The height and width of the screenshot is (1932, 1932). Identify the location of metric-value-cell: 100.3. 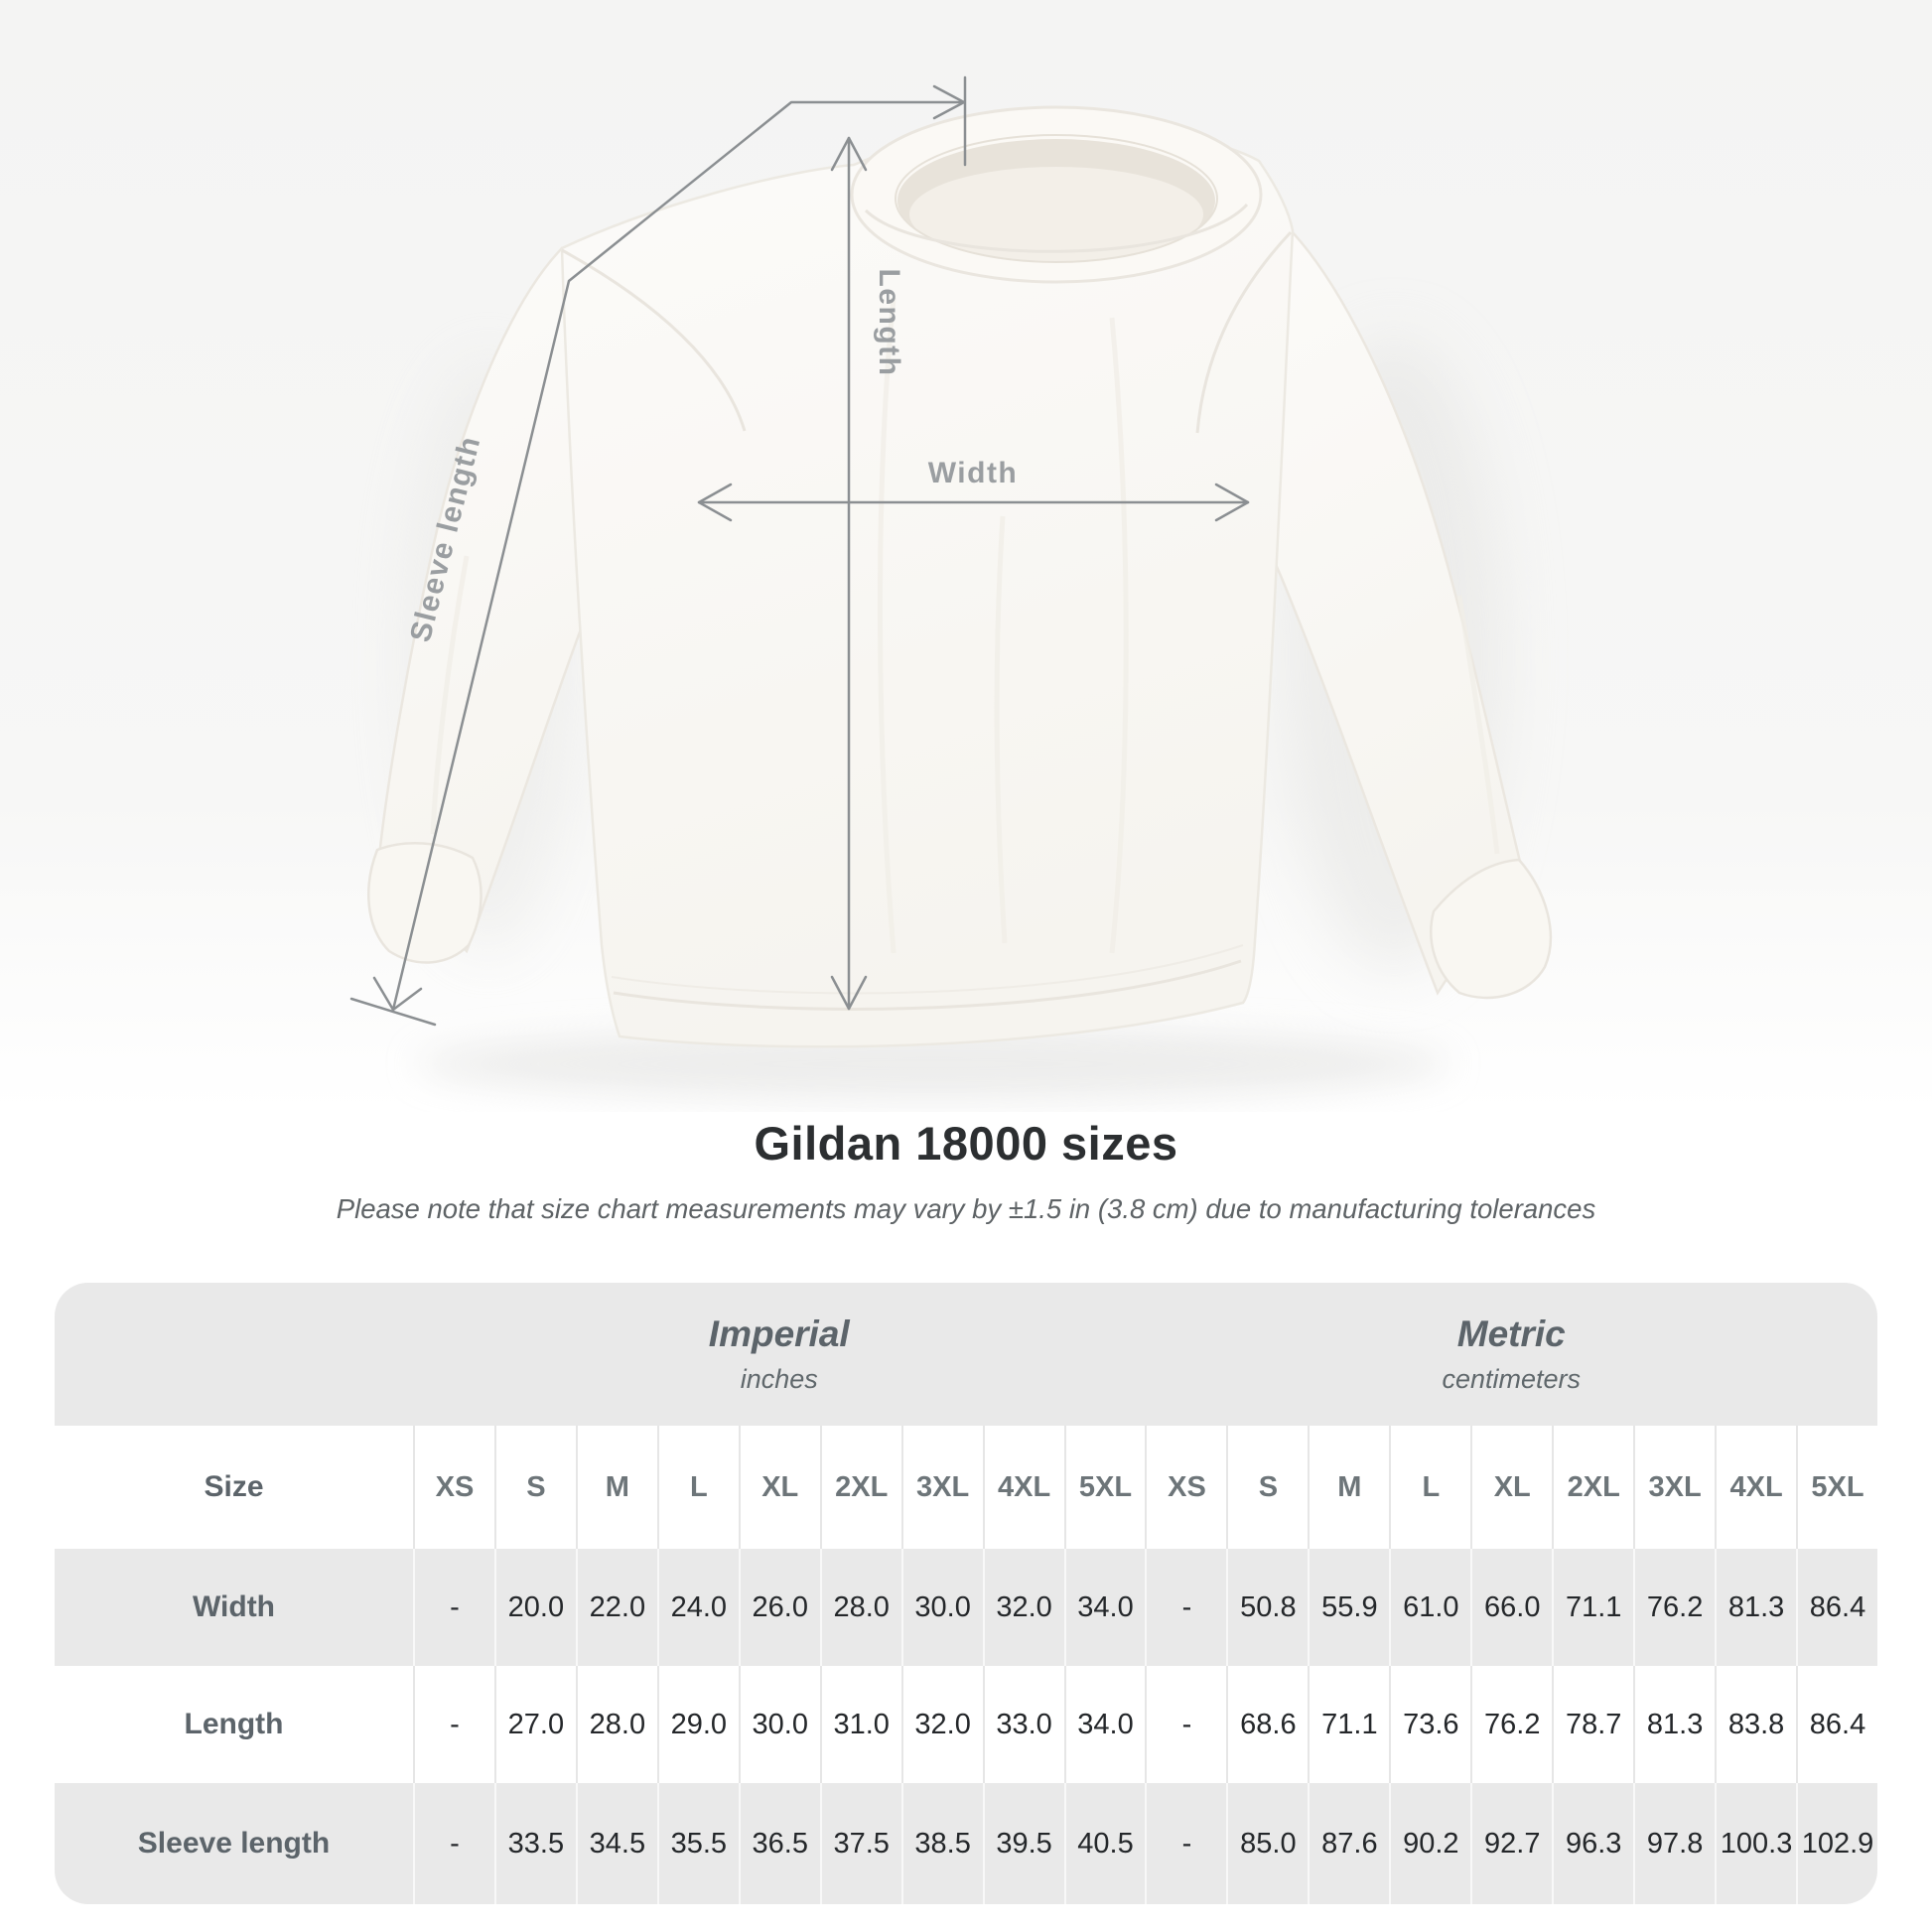
(1756, 1844).